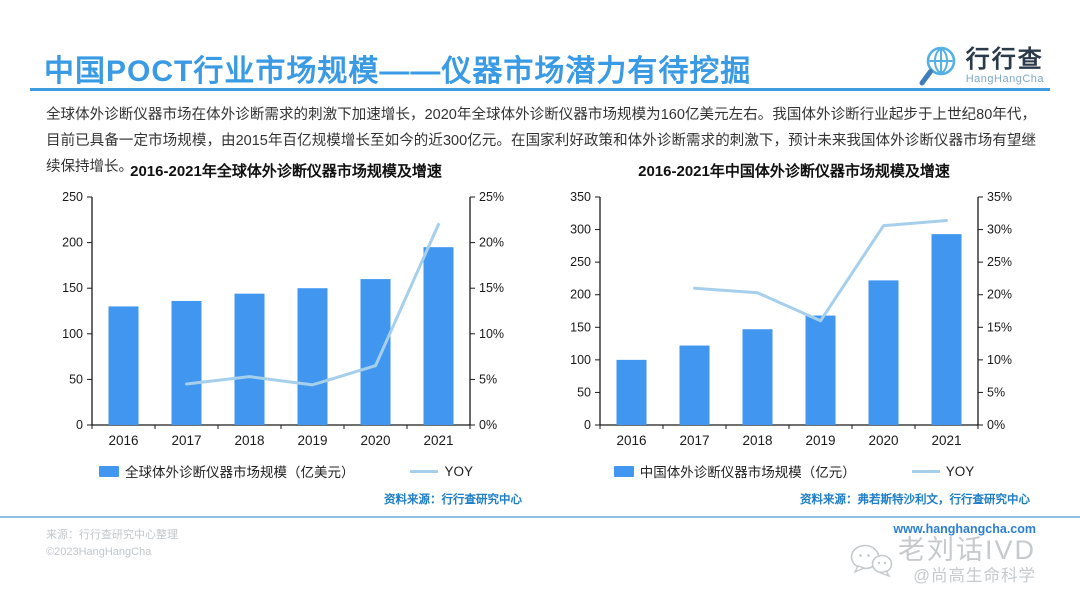 The height and width of the screenshot is (608, 1080). I want to click on footer-source-line: 来源：行行查研究中心整理, so click(112, 535).